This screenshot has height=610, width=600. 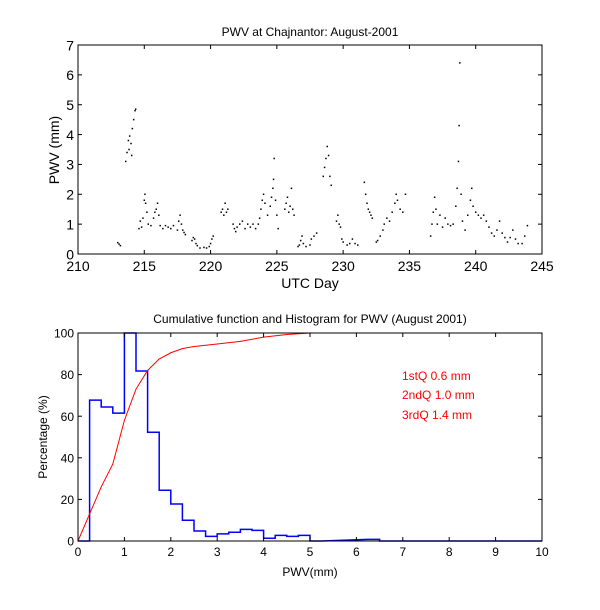 What do you see at coordinates (68, 458) in the screenshot?
I see `bottom-y-tick-label: 40` at bounding box center [68, 458].